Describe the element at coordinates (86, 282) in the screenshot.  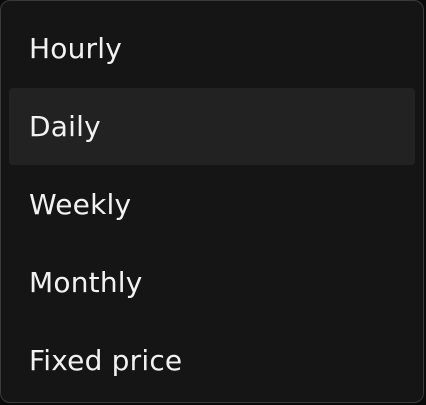
I see `menu-item-monthly: Monthly` at that location.